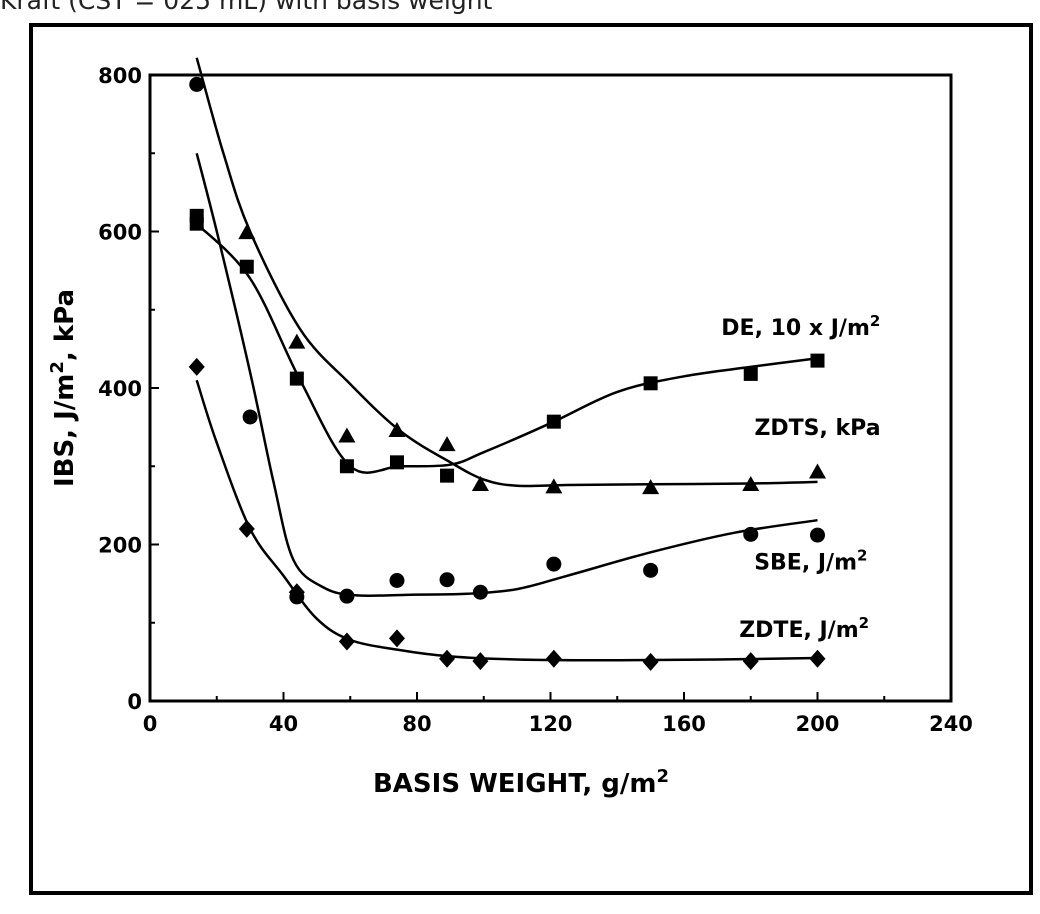  What do you see at coordinates (120, 389) in the screenshot?
I see `y-tick-label: 400` at bounding box center [120, 389].